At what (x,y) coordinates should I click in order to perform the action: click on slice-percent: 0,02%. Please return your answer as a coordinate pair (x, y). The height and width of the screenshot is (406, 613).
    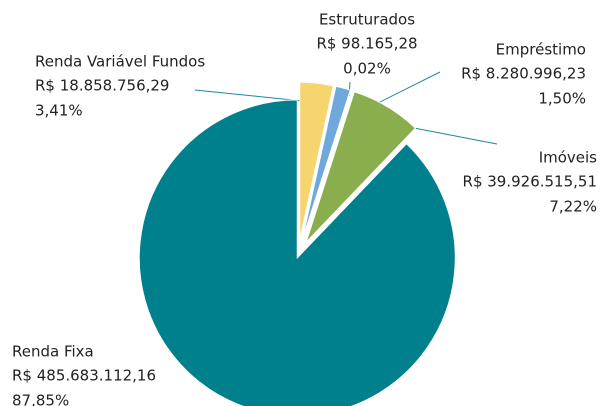
    Looking at the image, I should click on (367, 69).